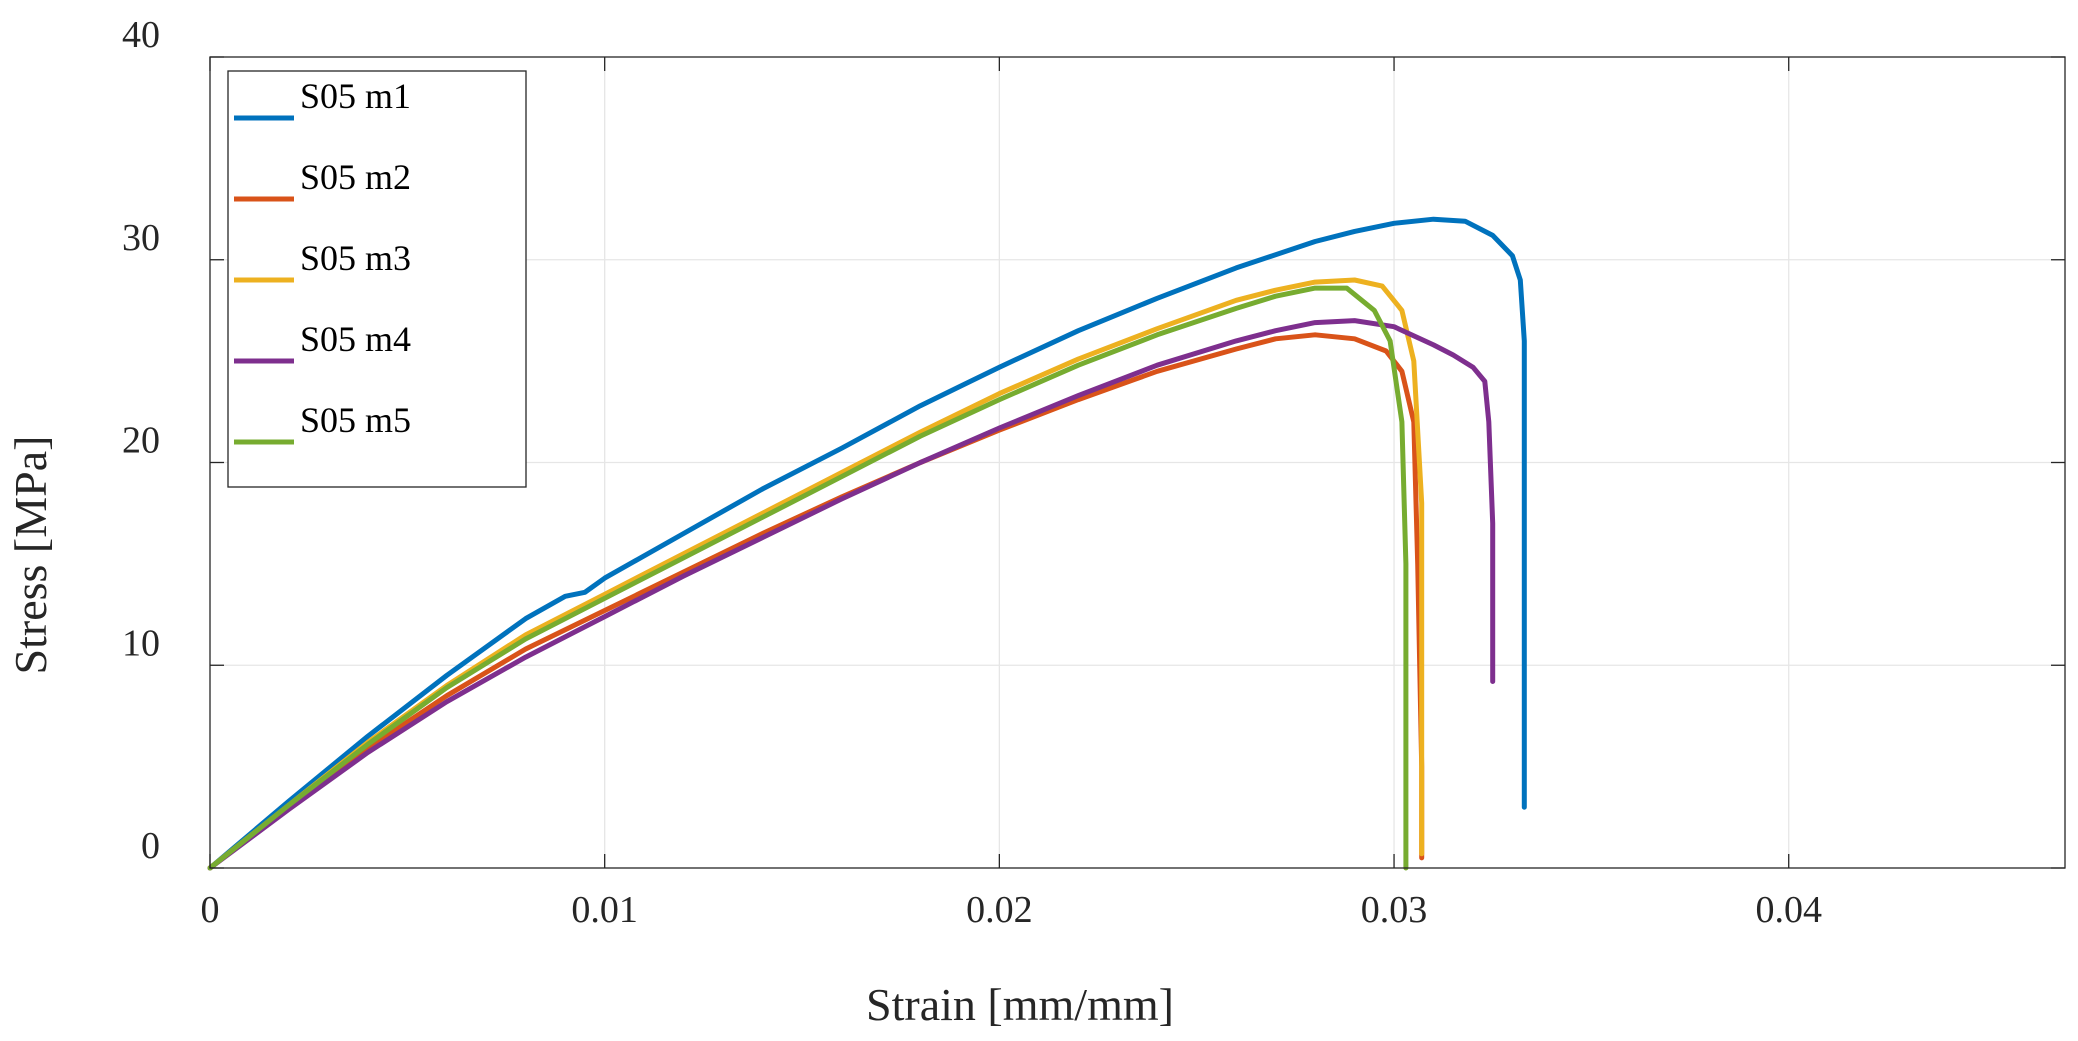  Describe the element at coordinates (1788, 910) in the screenshot. I see `x-tick-label: 0.04` at that location.